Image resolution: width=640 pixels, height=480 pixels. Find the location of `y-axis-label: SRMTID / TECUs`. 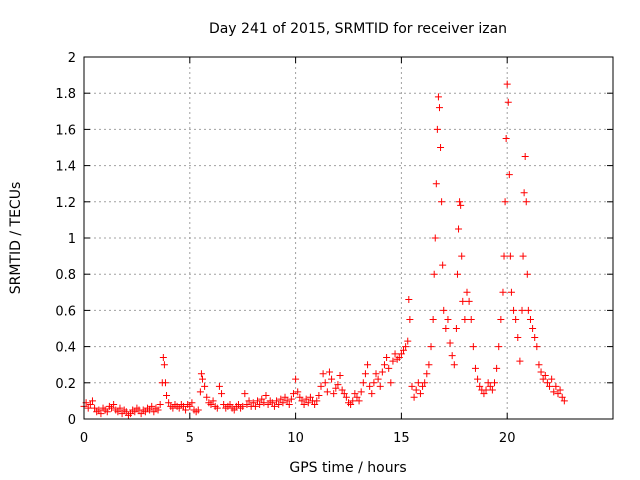

y-axis-label: SRMTID / TECUs is located at coordinates (16, 238).